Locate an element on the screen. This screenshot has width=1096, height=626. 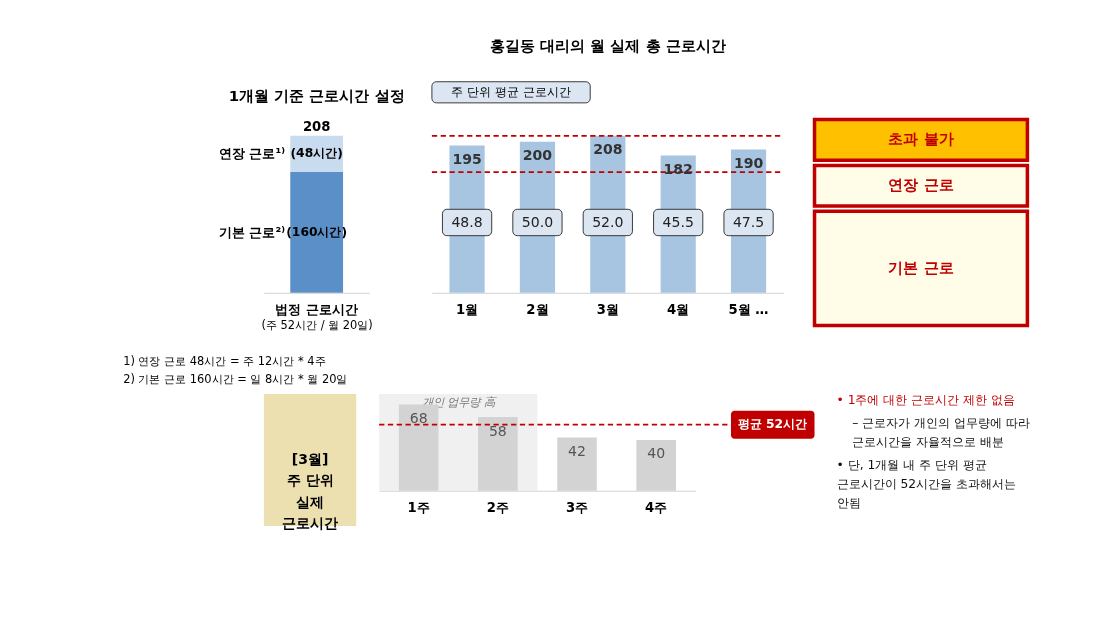
data-label: 200 is located at coordinates (537, 155).